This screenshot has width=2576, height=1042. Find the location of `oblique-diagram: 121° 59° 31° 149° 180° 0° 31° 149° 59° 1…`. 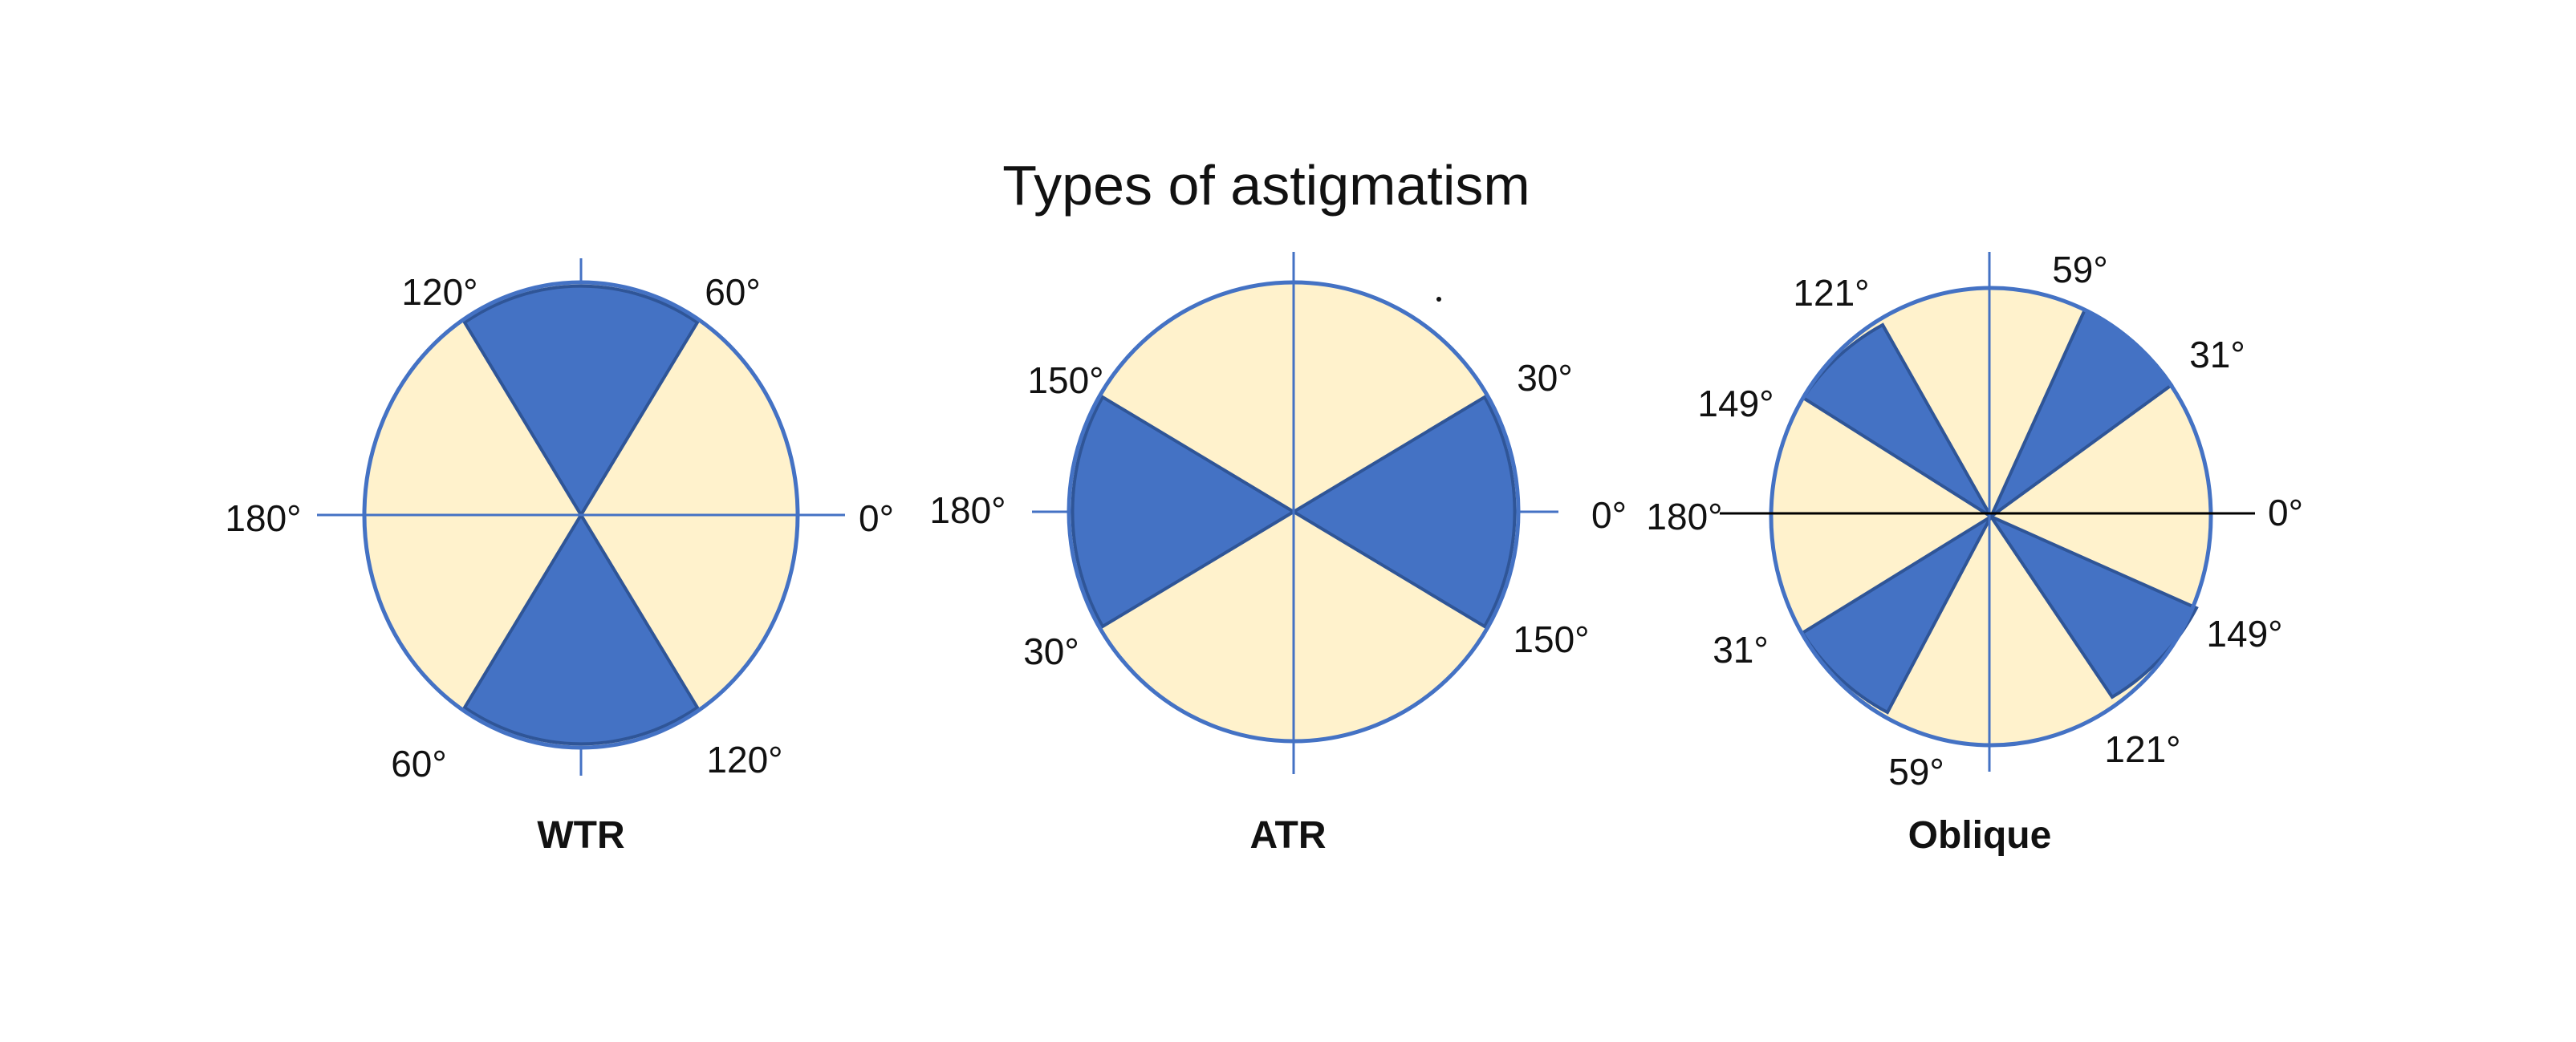

oblique-diagram: 121° 59° 31° 149° 180° 0° 31° 149° 59° 1… is located at coordinates (1974, 553).